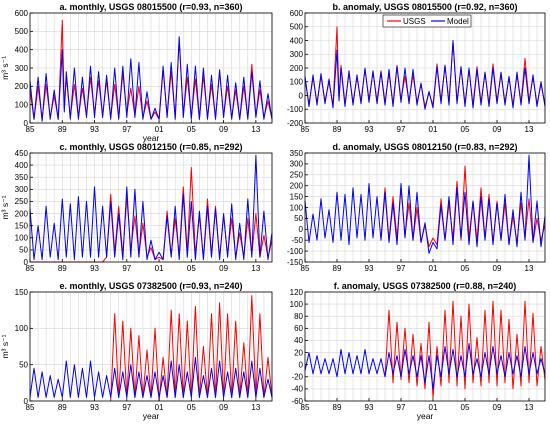 The image size is (550, 427). What do you see at coordinates (425, 204) in the screenshot?
I see `panel-d-series-model` at bounding box center [425, 204].